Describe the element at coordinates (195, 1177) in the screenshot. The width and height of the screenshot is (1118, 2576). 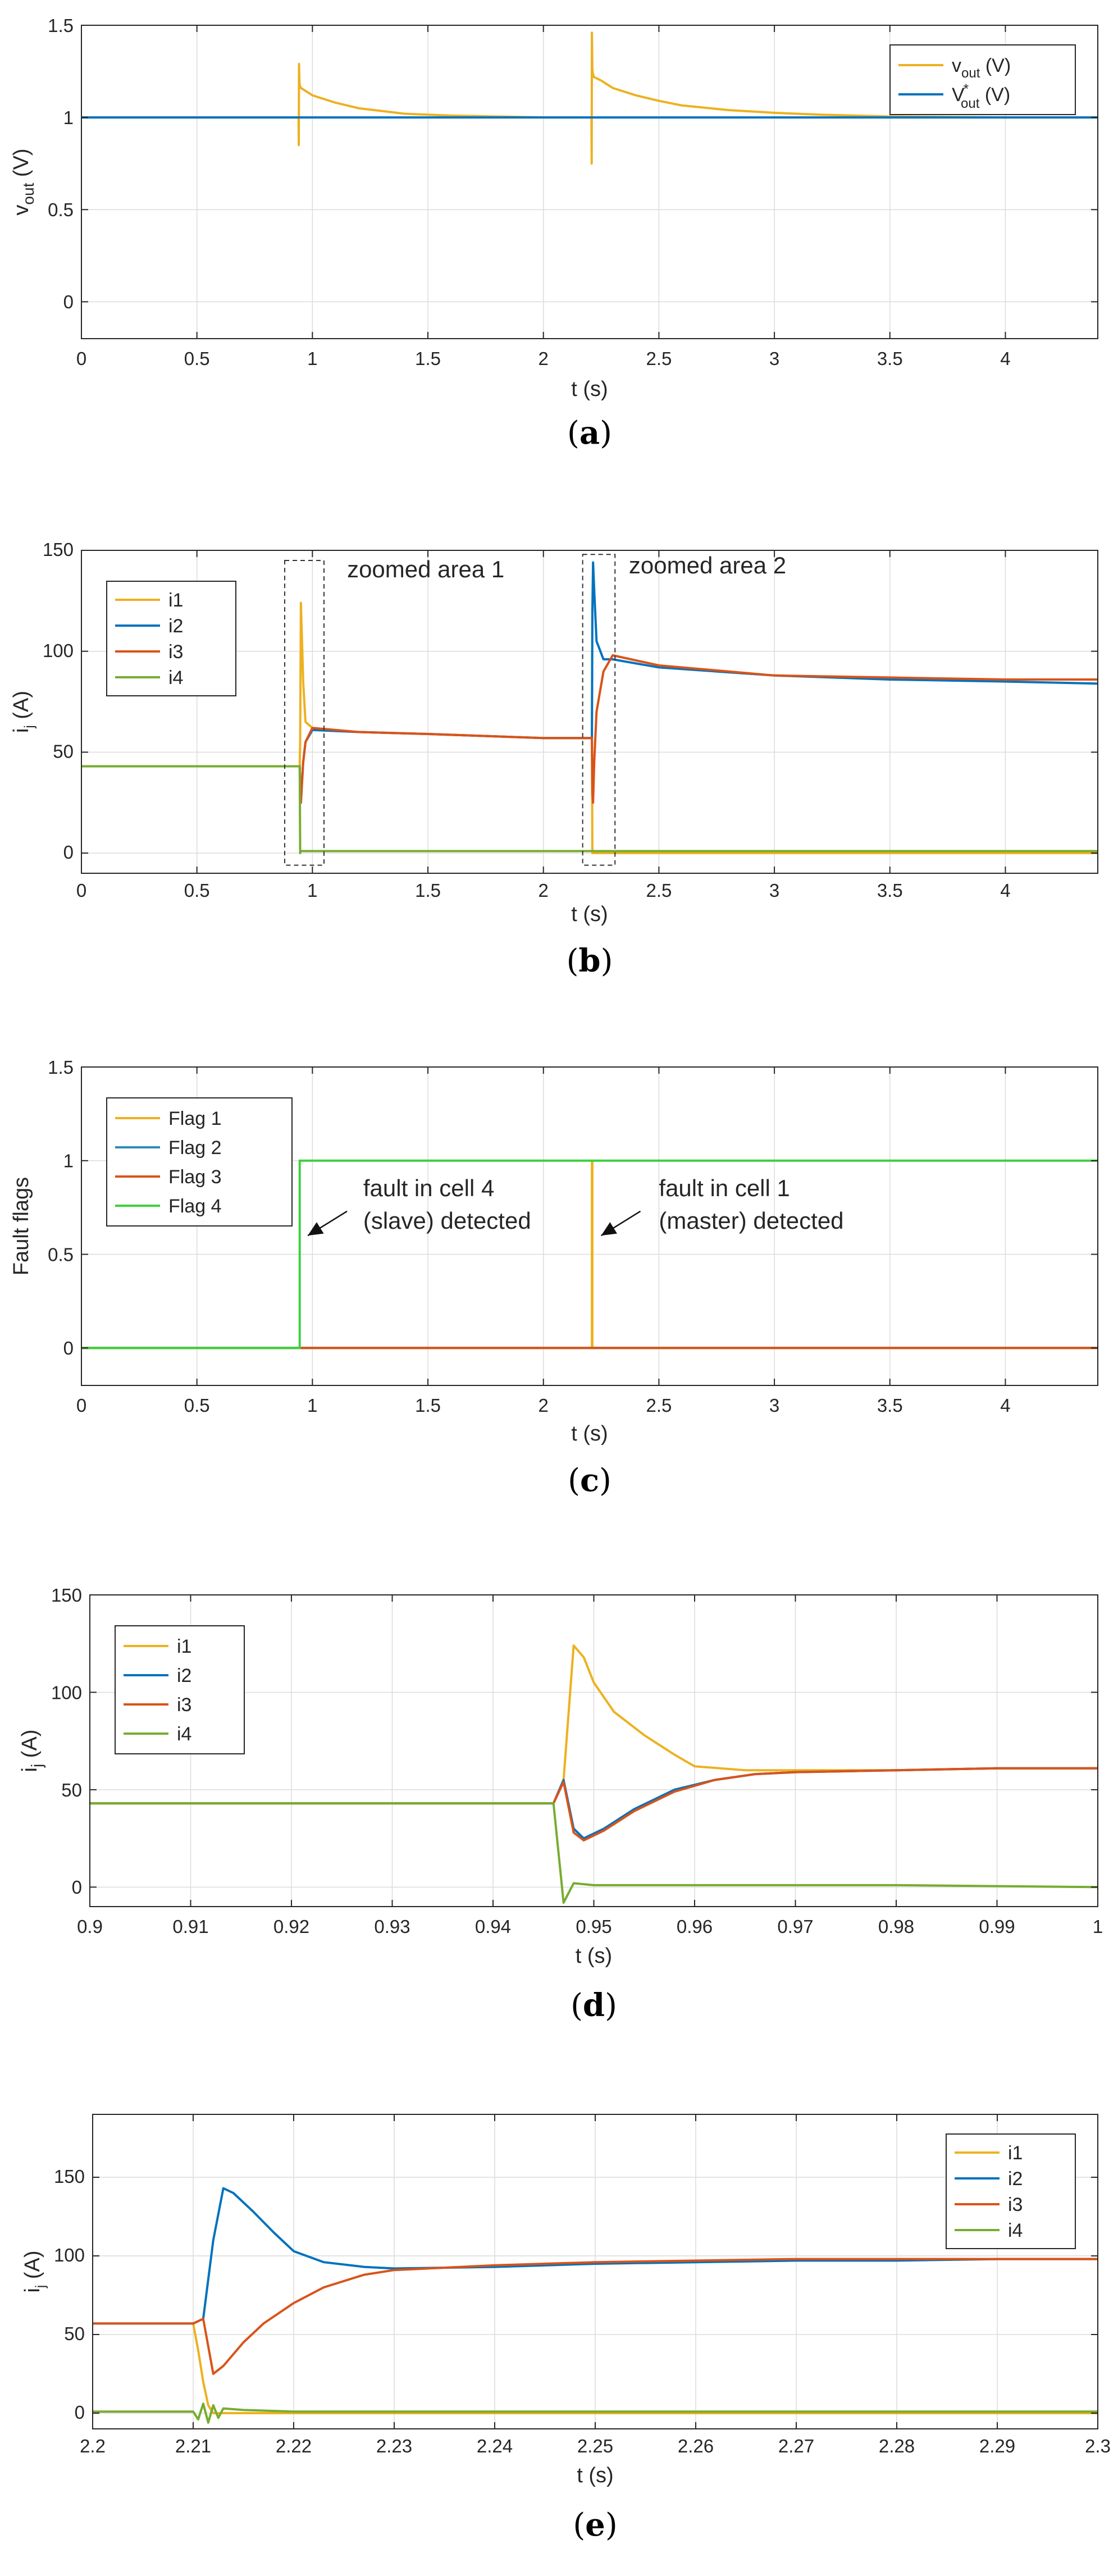
I see `legend-entry: Flag 3` at that location.